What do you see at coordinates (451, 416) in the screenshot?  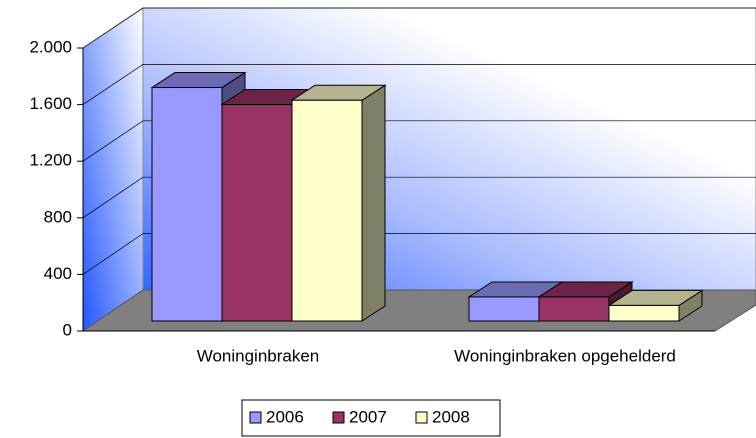 I see `legend-label: 2008` at bounding box center [451, 416].